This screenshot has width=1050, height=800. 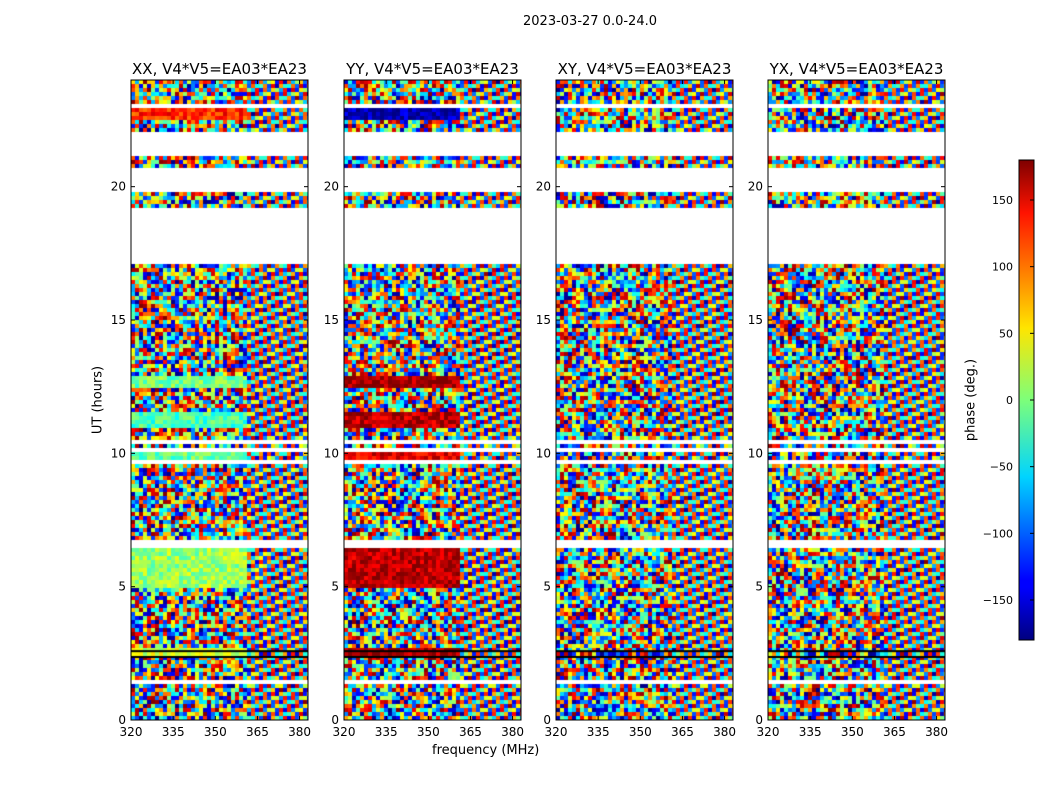 I want to click on colorbar: 150 100 50 0 −50 −100 −150, so click(x=1009, y=400).